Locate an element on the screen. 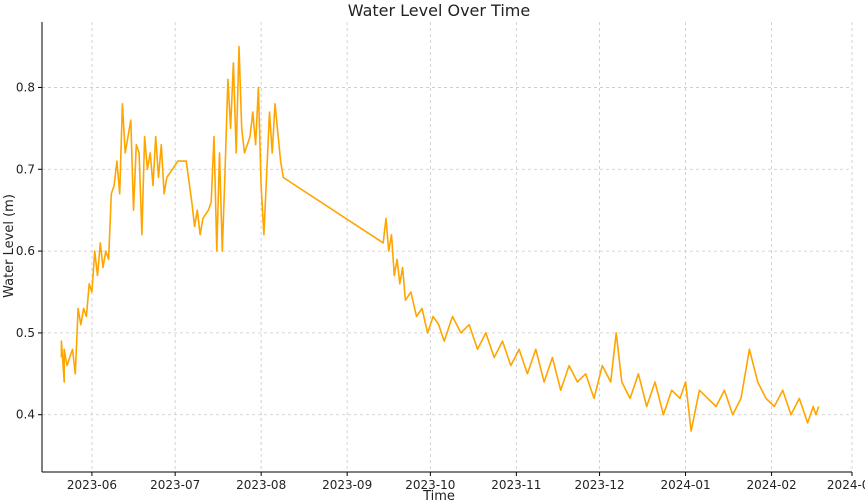 The height and width of the screenshot is (504, 865). y-tick-label: 0.8 is located at coordinates (25, 87).